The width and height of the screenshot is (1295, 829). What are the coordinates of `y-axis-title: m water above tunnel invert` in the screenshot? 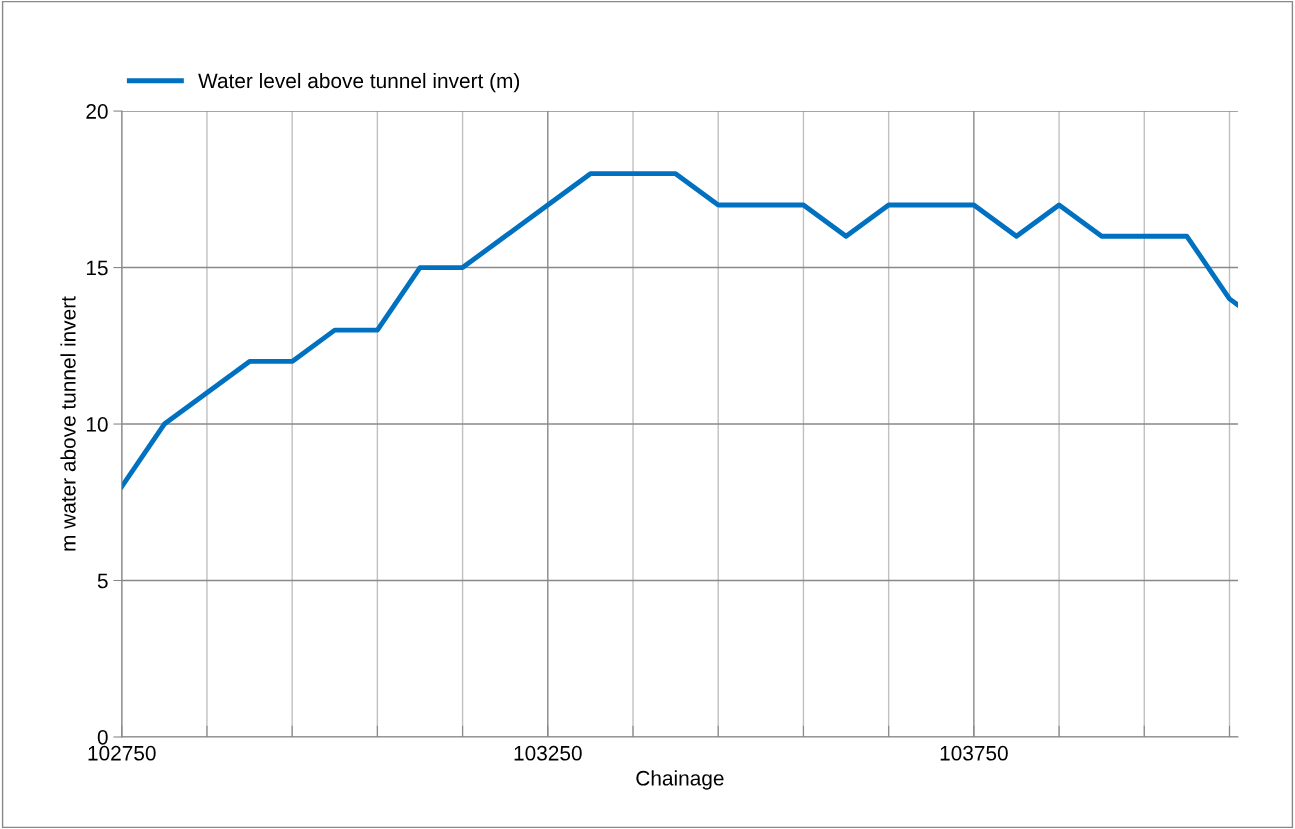 It's located at (68, 423).